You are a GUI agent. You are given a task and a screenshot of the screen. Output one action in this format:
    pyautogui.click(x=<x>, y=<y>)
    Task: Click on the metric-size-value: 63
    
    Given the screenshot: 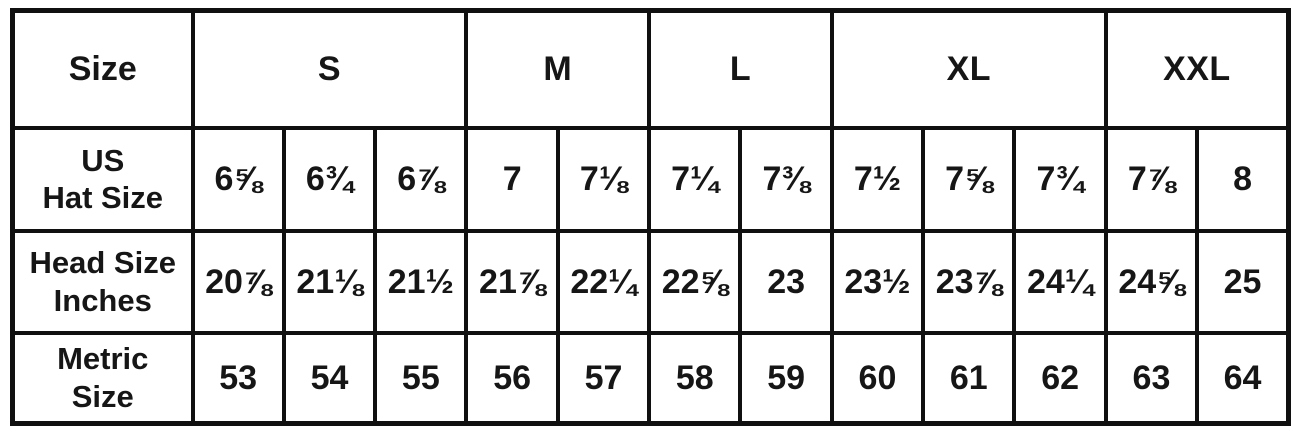 What is the action you would take?
    pyautogui.click(x=1151, y=378)
    